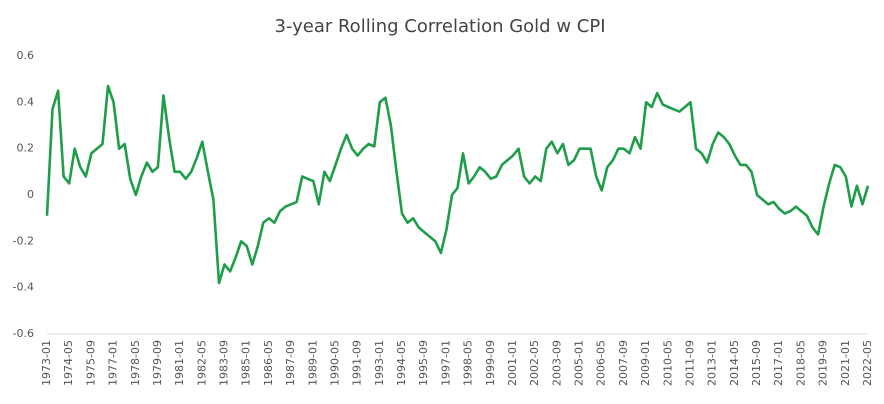  I want to click on x-tick-label: 2013-01, so click(712, 363).